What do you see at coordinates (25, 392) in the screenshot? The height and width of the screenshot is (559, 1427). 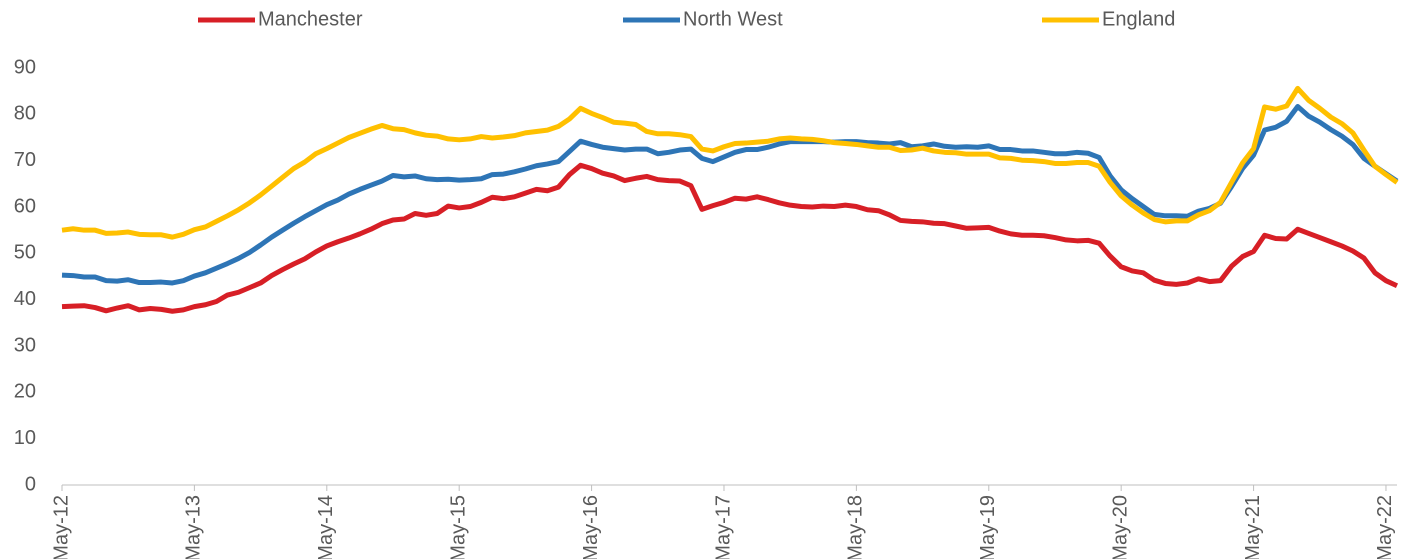 I see `y-tick-label: 20` at bounding box center [25, 392].